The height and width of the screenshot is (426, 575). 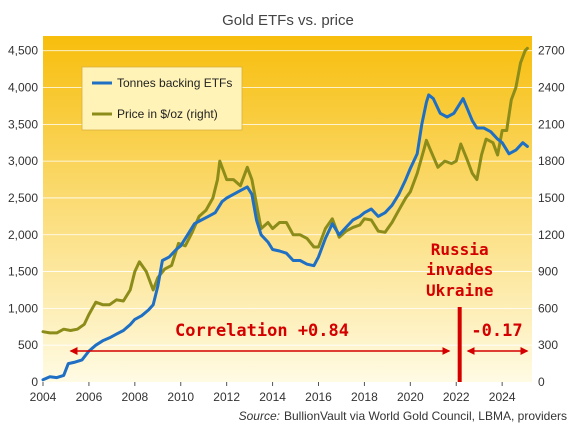 What do you see at coordinates (226, 397) in the screenshot?
I see `x-tick-label: 2012` at bounding box center [226, 397].